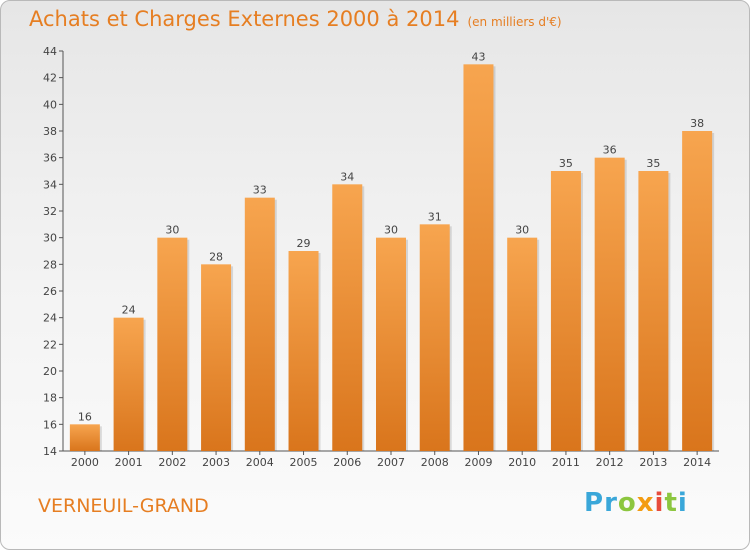 The image size is (750, 550). I want to click on x-tick-label: 2013, so click(653, 462).